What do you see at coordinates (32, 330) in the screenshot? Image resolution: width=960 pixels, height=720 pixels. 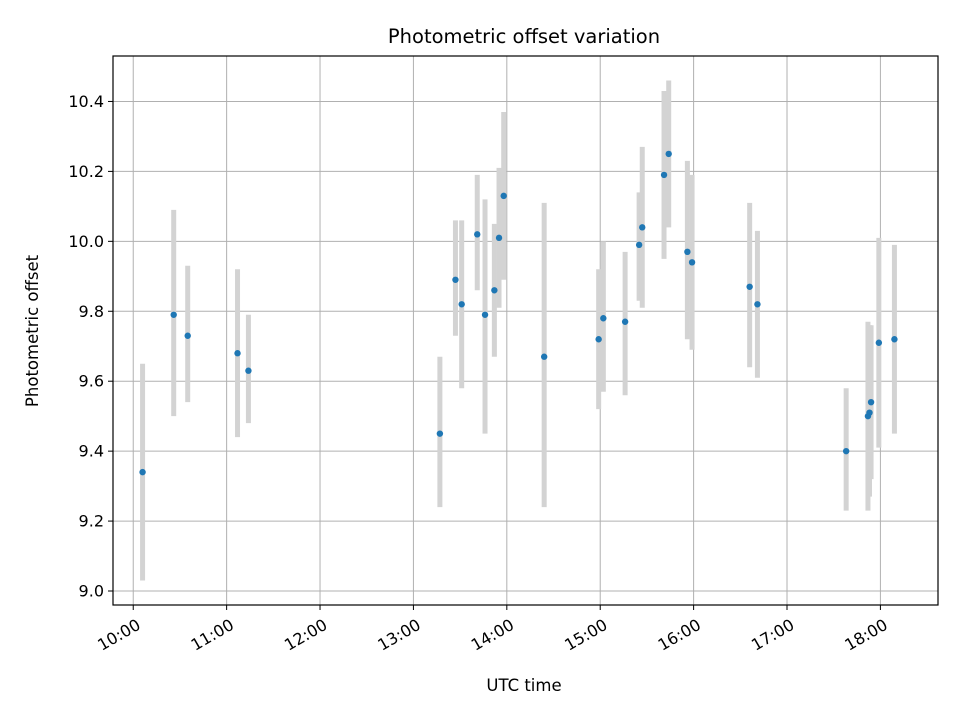 I see `y-axis-label: Photometric offset` at bounding box center [32, 330].